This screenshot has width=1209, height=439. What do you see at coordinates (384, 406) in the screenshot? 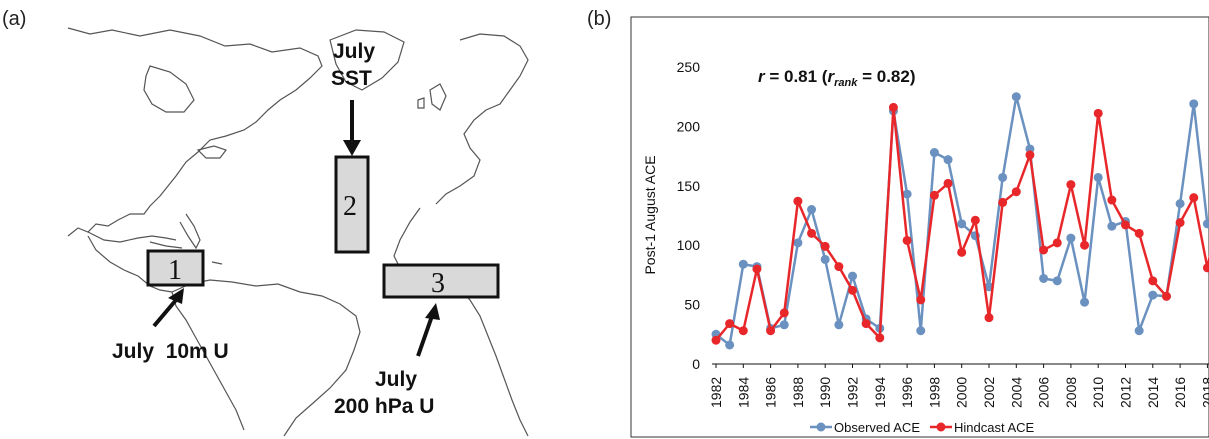
I see `wind200-label-line2: 200 hPa U` at bounding box center [384, 406].